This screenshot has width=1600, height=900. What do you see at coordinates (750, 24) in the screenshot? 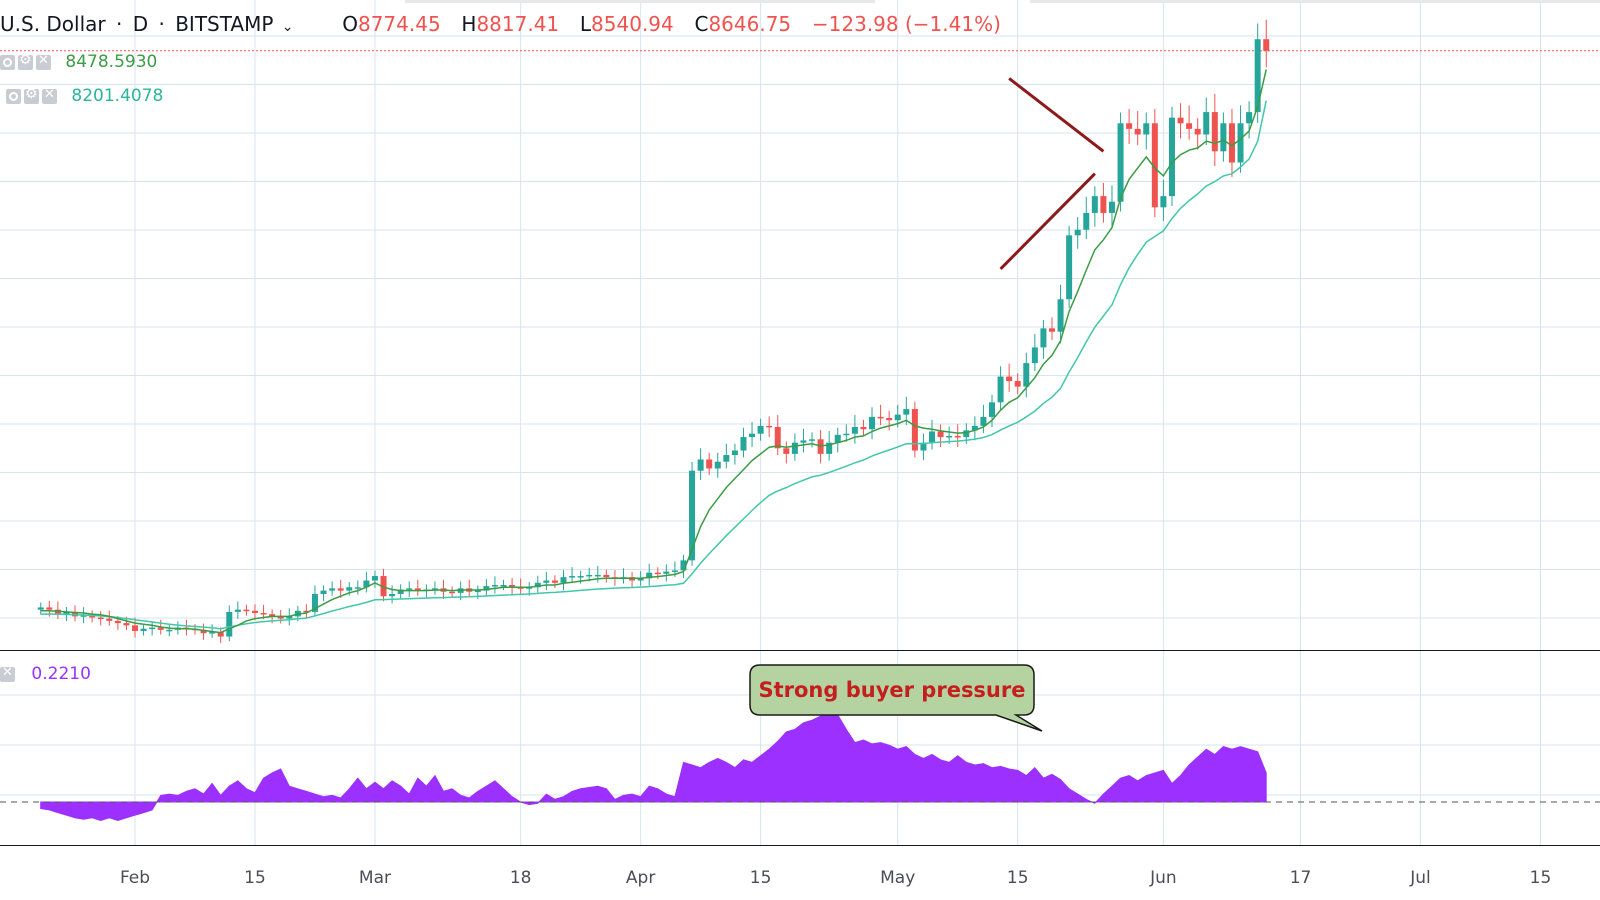
I see `close-value: 8646.75` at bounding box center [750, 24].